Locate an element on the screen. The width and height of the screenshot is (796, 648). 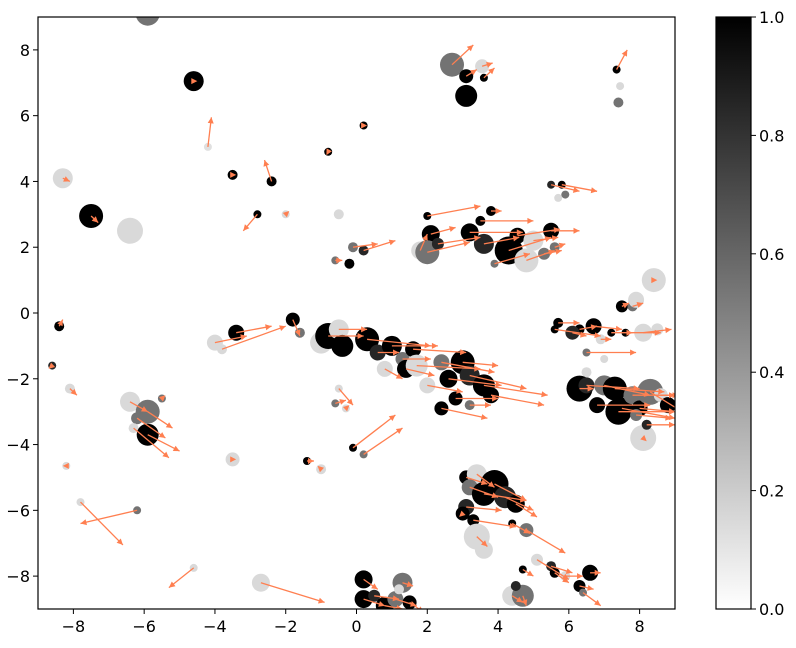
y-tick-label: 4 is located at coordinates (25, 181).